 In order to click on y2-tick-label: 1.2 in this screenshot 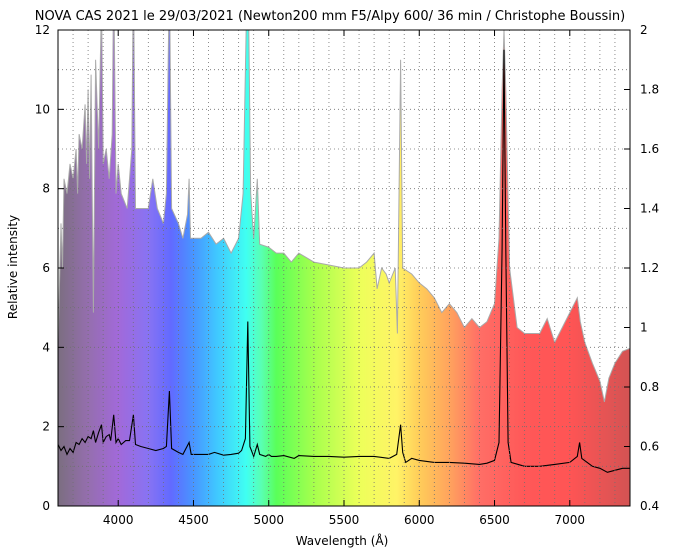, I will do `click(649, 268)`.